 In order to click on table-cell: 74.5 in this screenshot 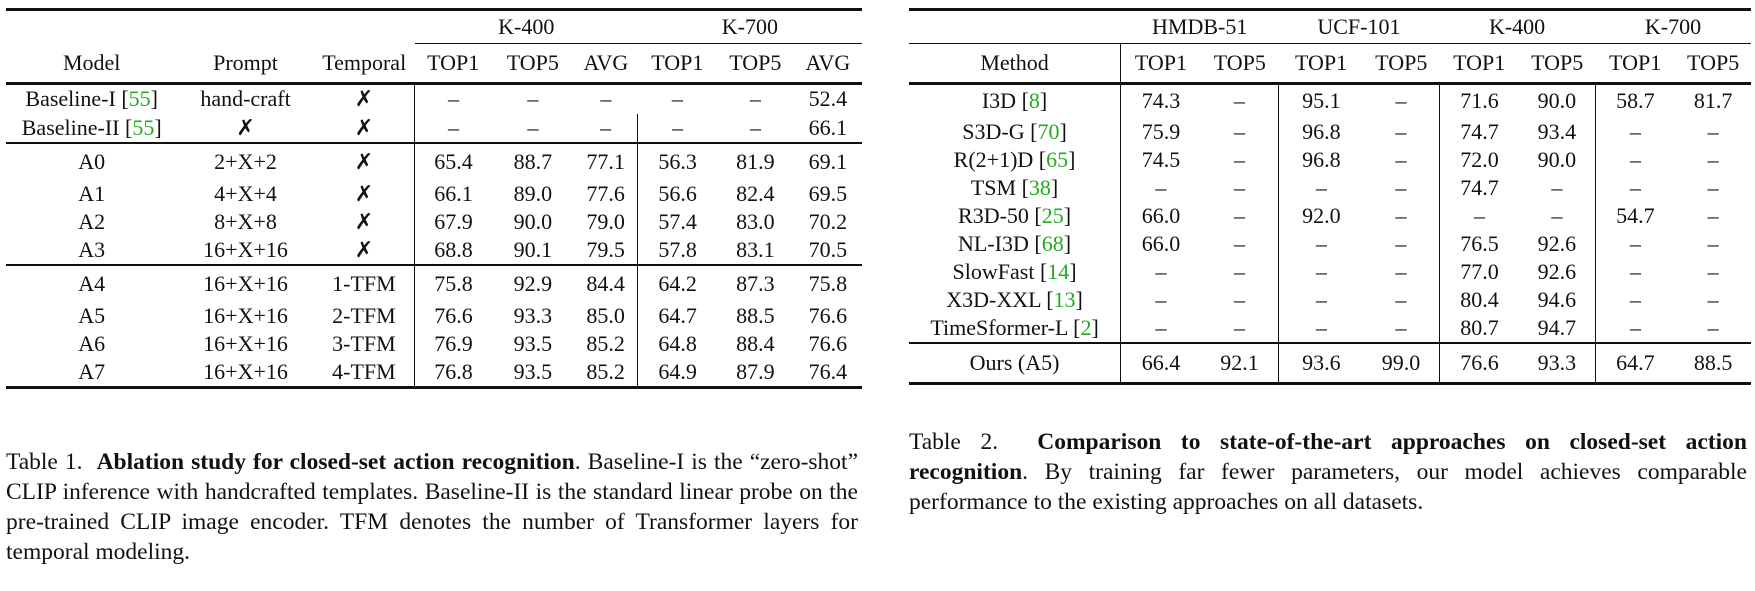, I will do `click(1160, 159)`.